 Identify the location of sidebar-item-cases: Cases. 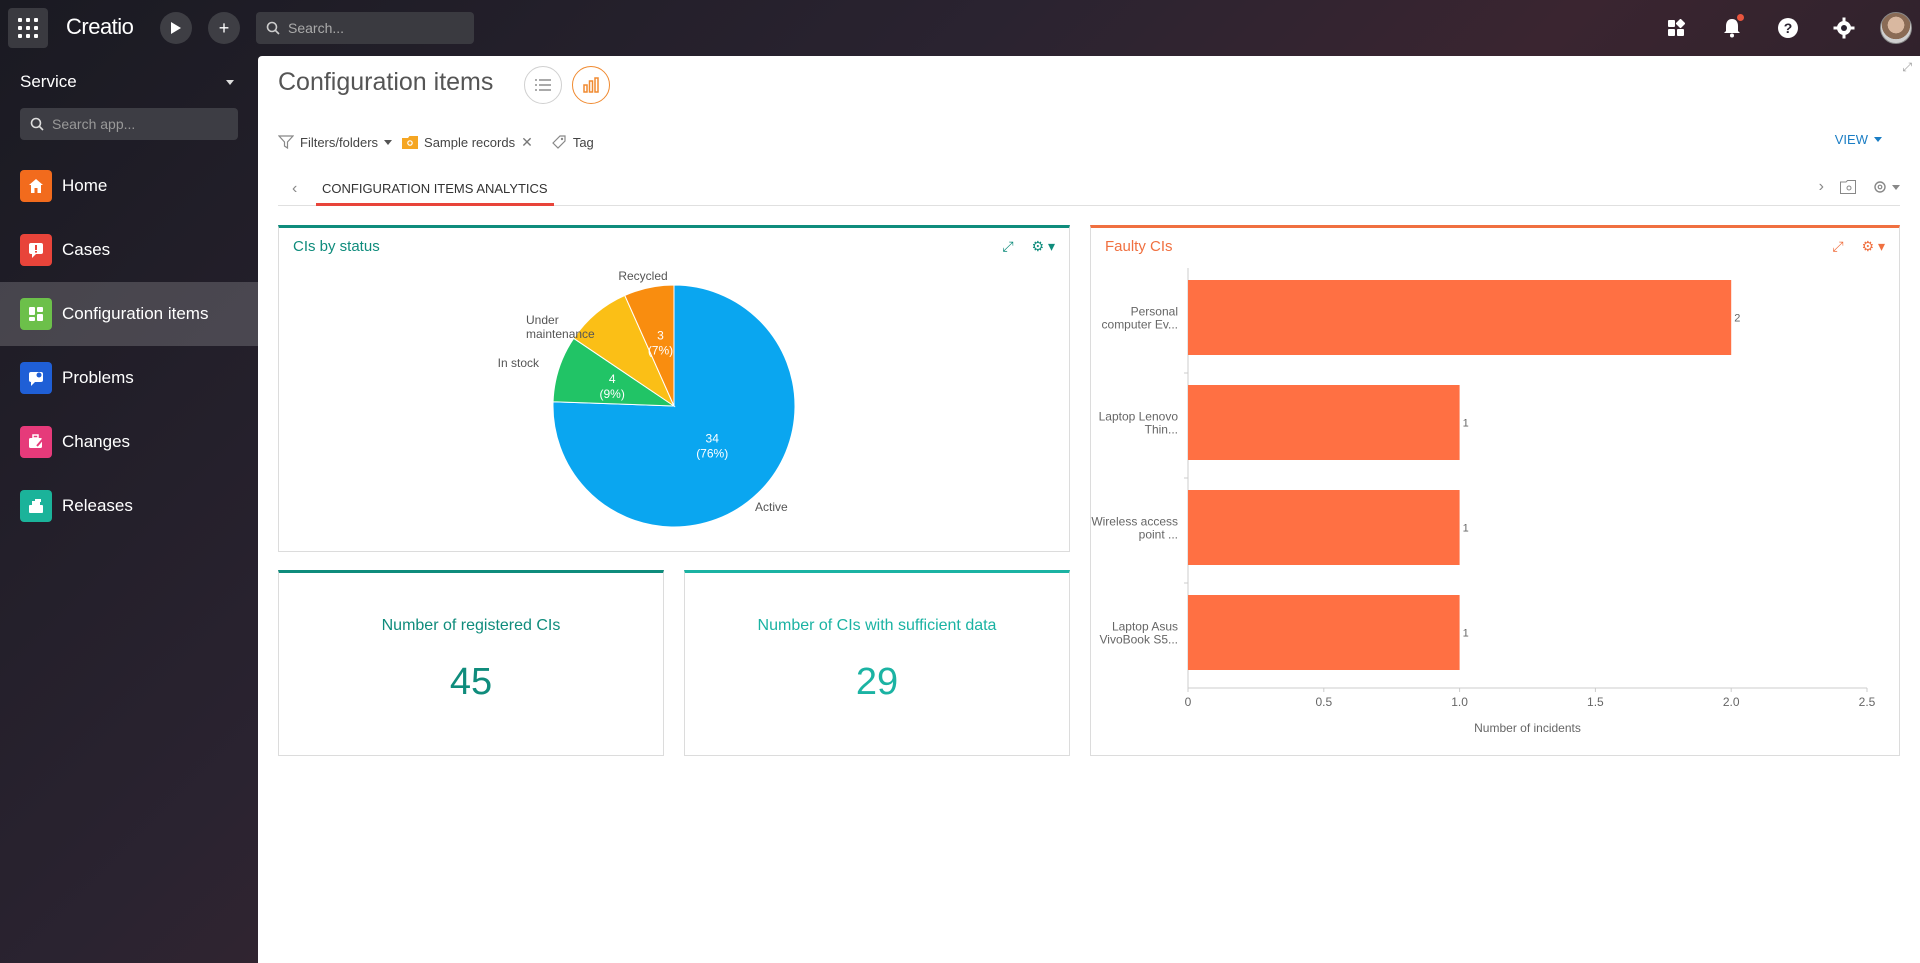
(129, 250).